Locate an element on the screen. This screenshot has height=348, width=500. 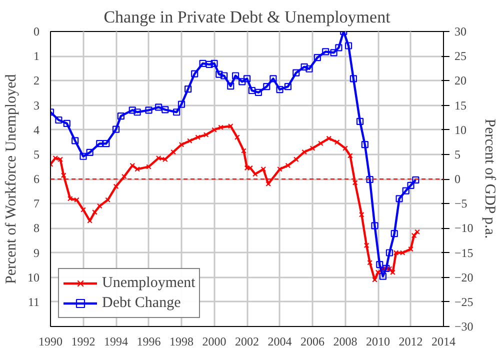
y2-tick-label: −5 is located at coordinates (461, 203).